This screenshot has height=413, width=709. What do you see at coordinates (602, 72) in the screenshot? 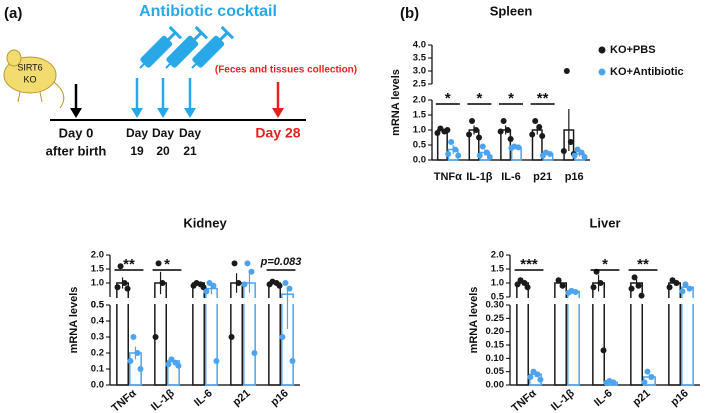
I see `legend-marker` at bounding box center [602, 72].